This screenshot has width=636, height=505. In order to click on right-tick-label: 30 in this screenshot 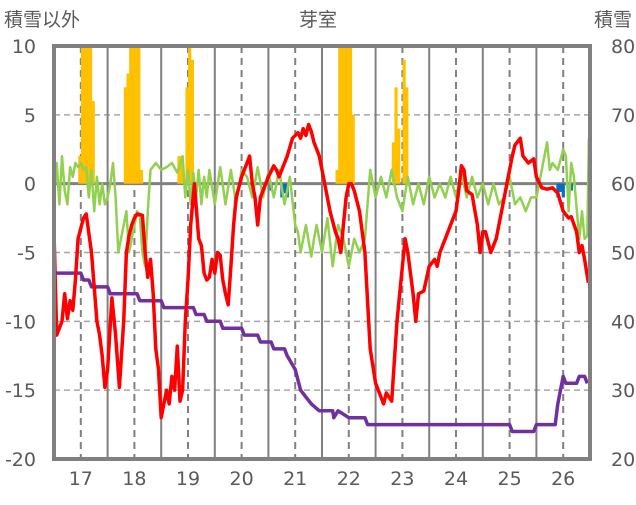, I will do `click(623, 391)`.